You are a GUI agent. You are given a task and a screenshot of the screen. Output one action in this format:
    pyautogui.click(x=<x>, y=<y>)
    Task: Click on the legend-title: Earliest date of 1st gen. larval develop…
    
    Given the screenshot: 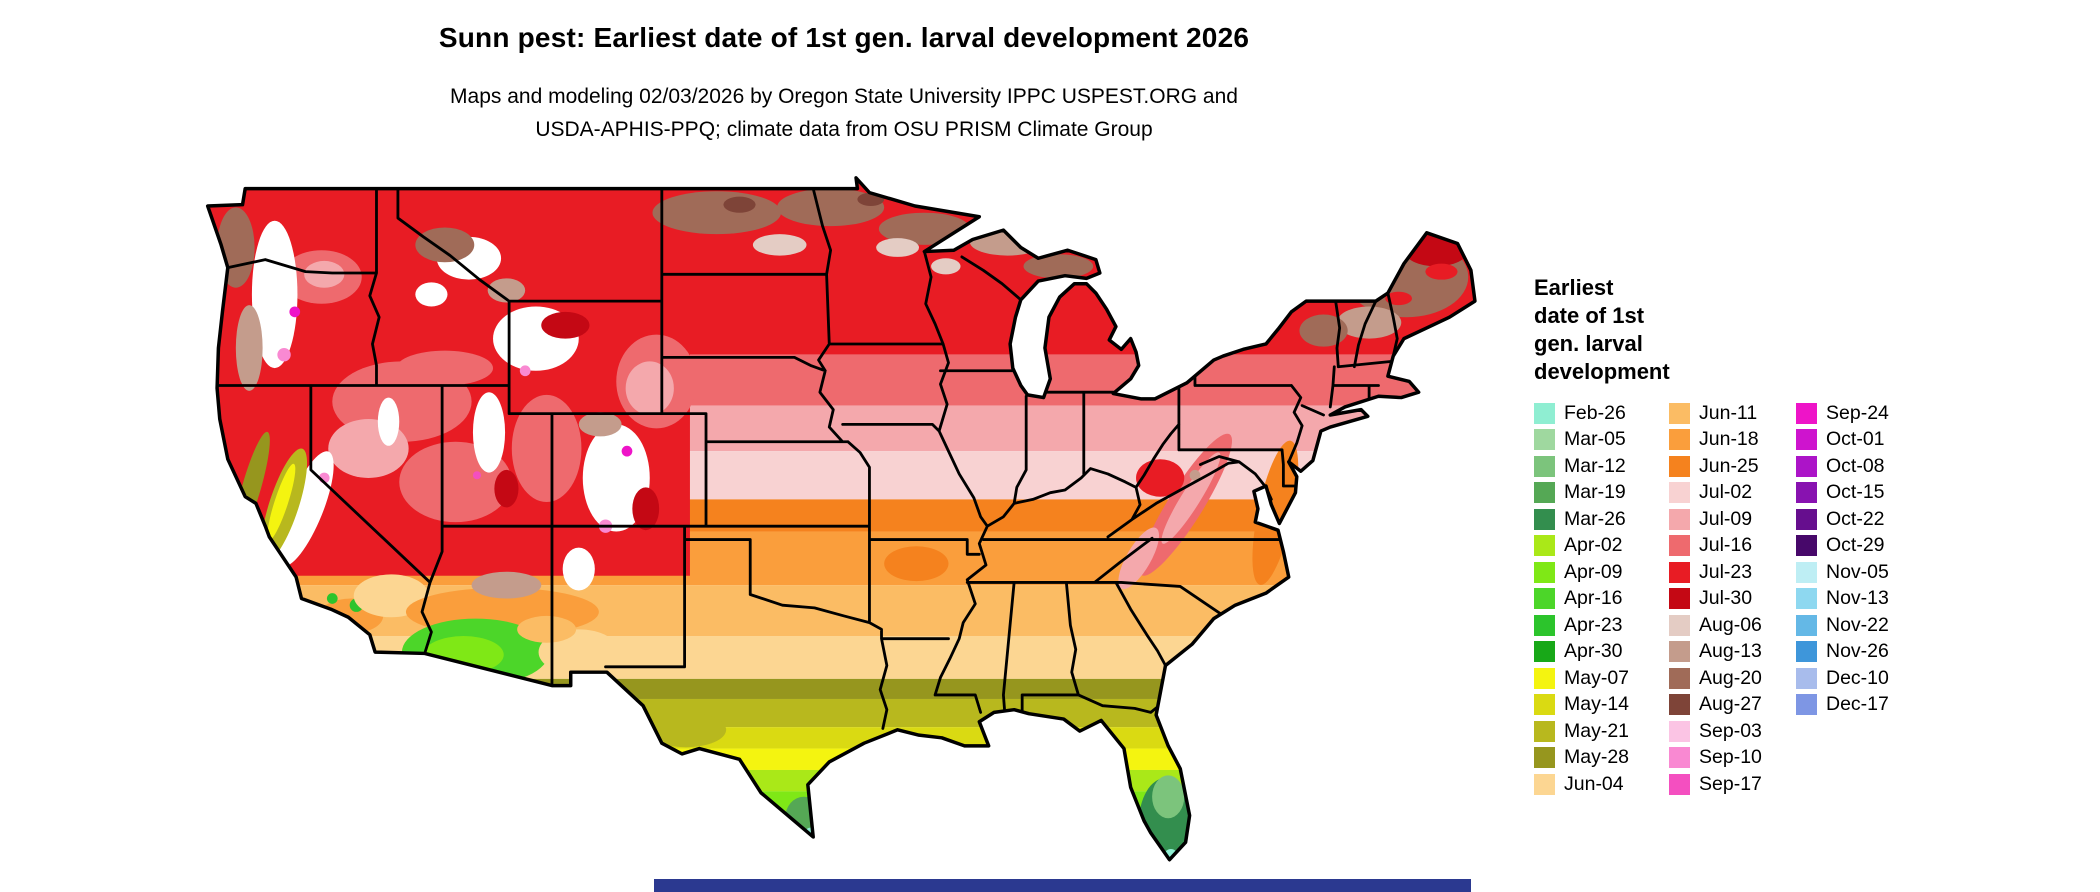 What is the action you would take?
    pyautogui.click(x=1814, y=330)
    